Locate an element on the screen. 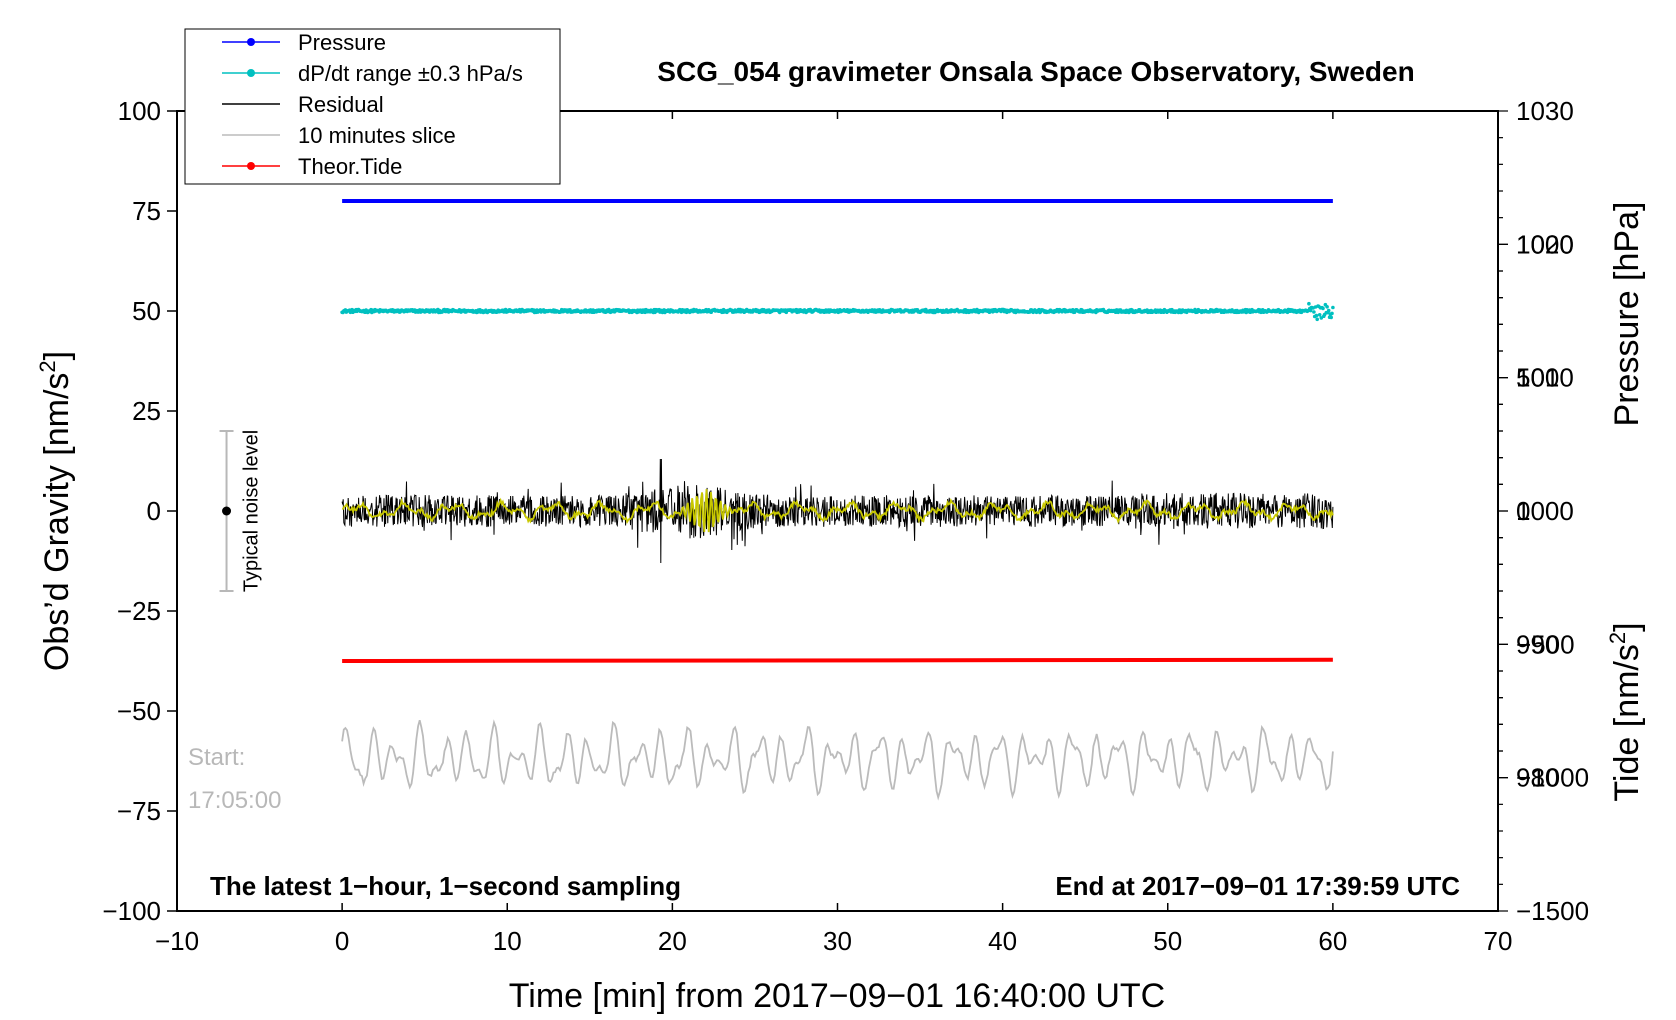 Image resolution: width=1676 pixels, height=1020 pixels. pressure-tick-label: 1010 is located at coordinates (1545, 378).